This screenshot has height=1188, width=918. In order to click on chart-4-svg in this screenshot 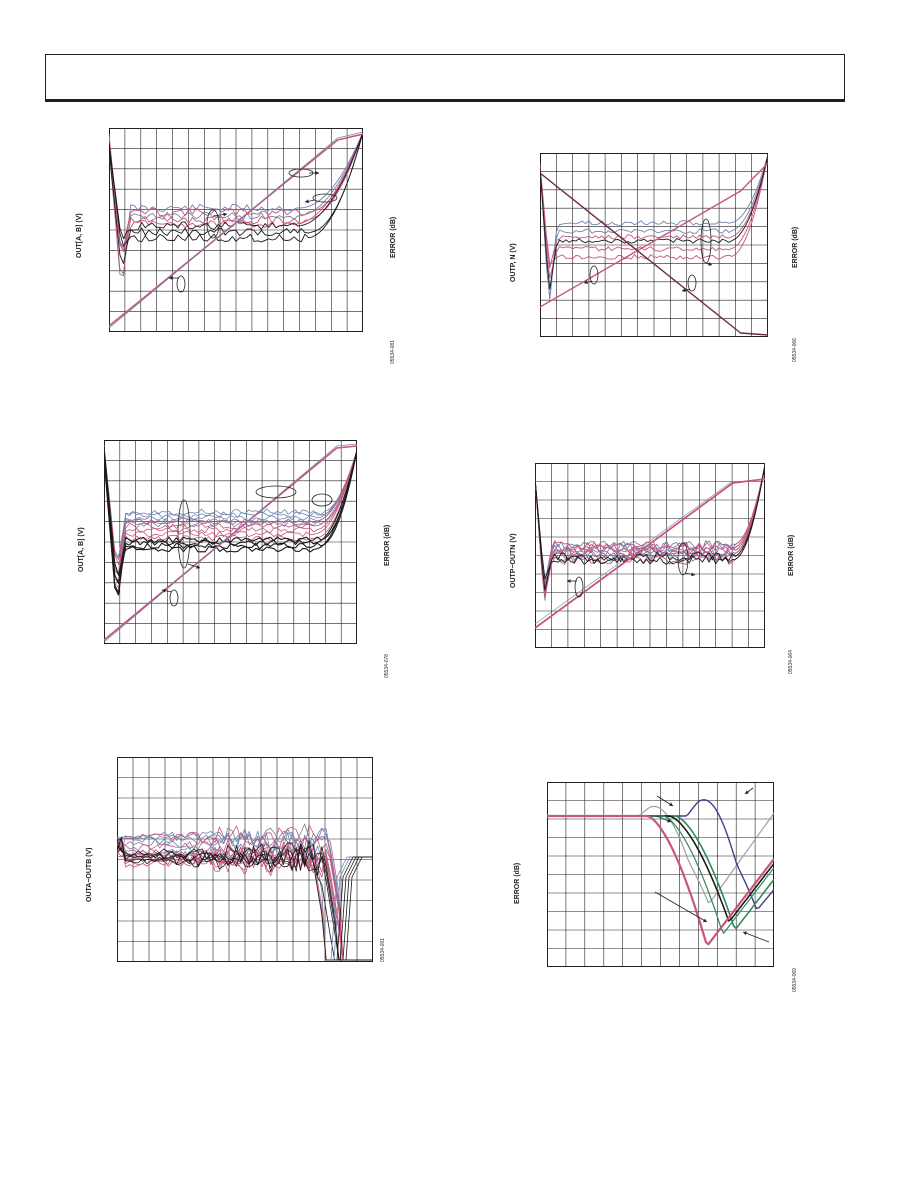, I will do `click(650, 555)`.